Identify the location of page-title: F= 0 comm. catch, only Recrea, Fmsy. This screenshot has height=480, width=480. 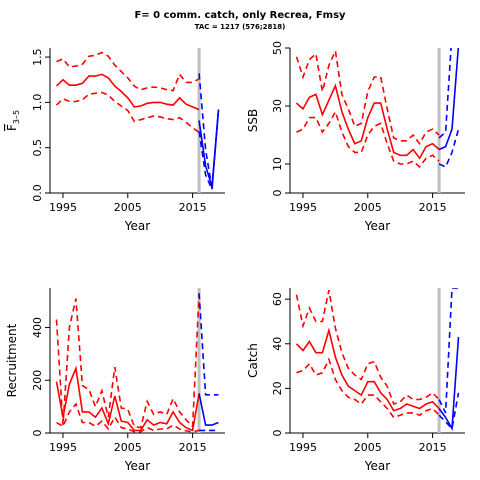
(240, 15).